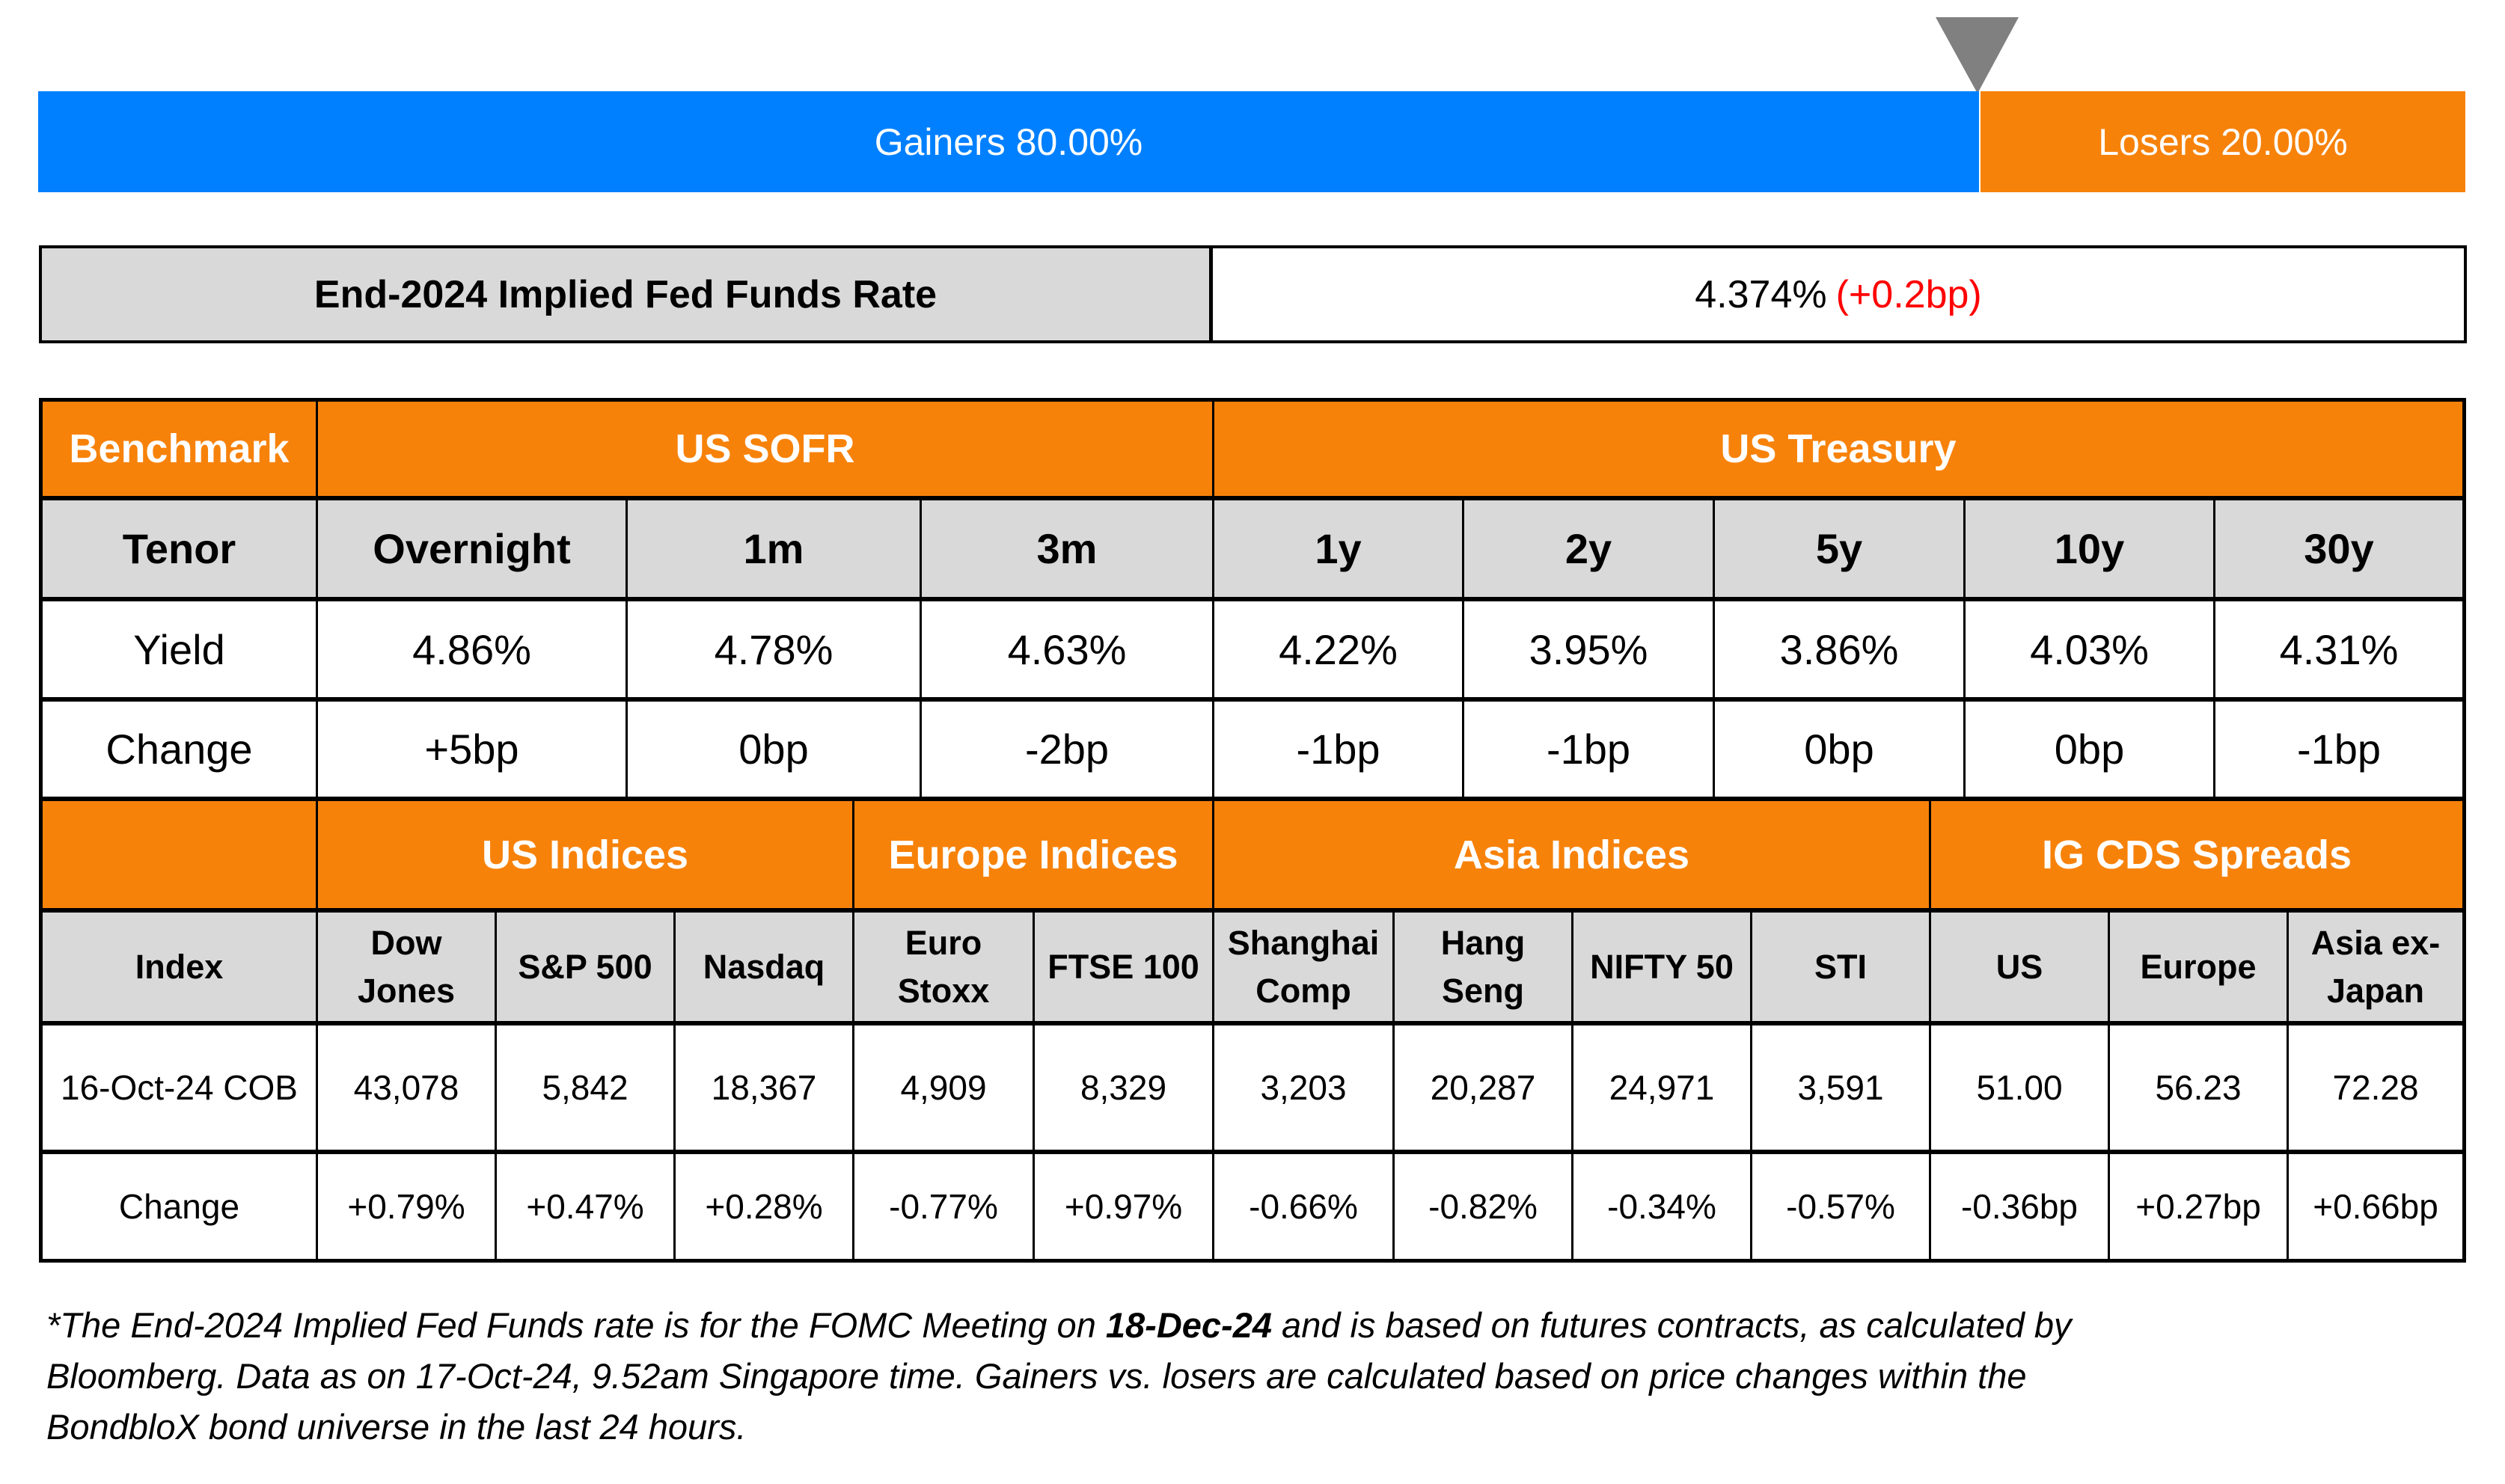 The height and width of the screenshot is (1484, 2505). What do you see at coordinates (179, 1206) in the screenshot?
I see `index-change-label: Change` at bounding box center [179, 1206].